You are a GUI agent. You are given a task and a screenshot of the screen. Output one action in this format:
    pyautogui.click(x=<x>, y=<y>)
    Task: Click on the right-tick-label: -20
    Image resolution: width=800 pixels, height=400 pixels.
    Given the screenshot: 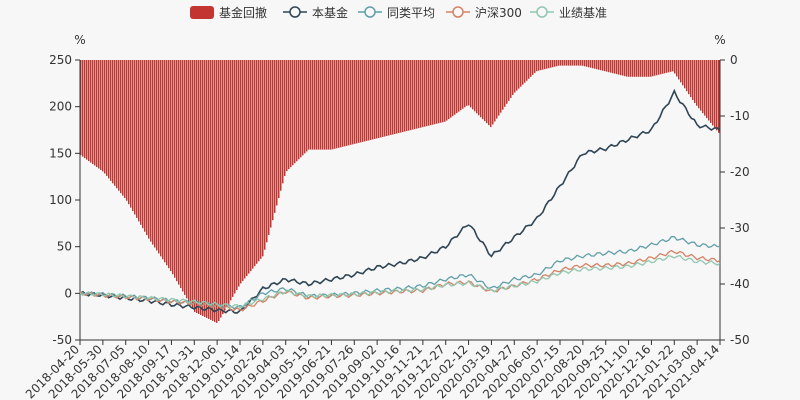 What is the action you would take?
    pyautogui.click(x=740, y=172)
    